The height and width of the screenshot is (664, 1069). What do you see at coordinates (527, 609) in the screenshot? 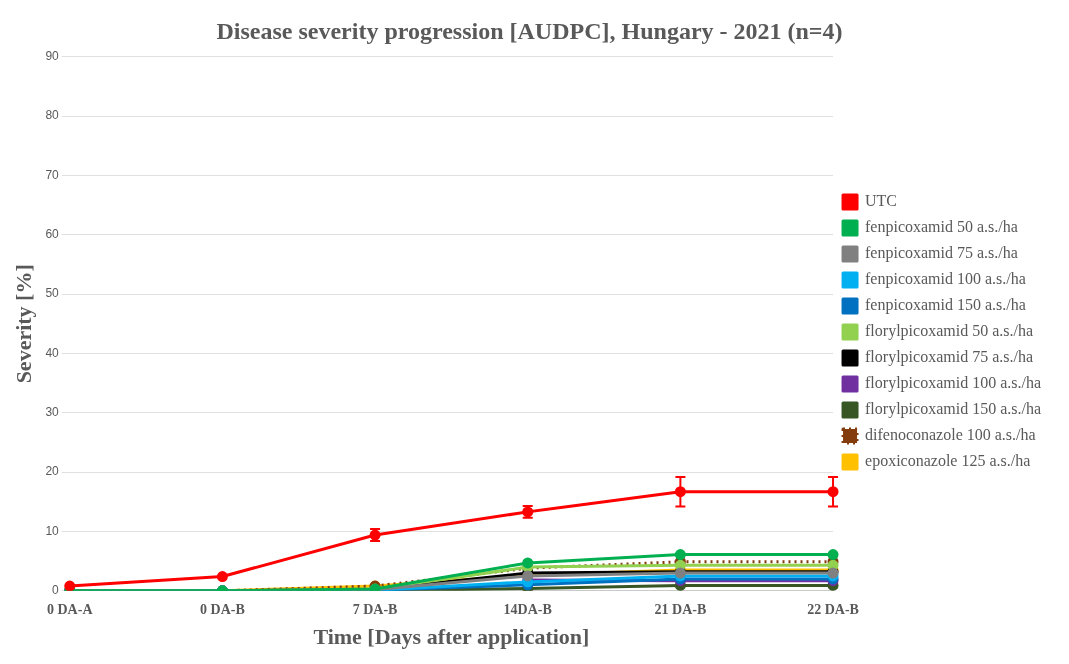
I see `x-tick-label: 14DA-B` at bounding box center [527, 609].